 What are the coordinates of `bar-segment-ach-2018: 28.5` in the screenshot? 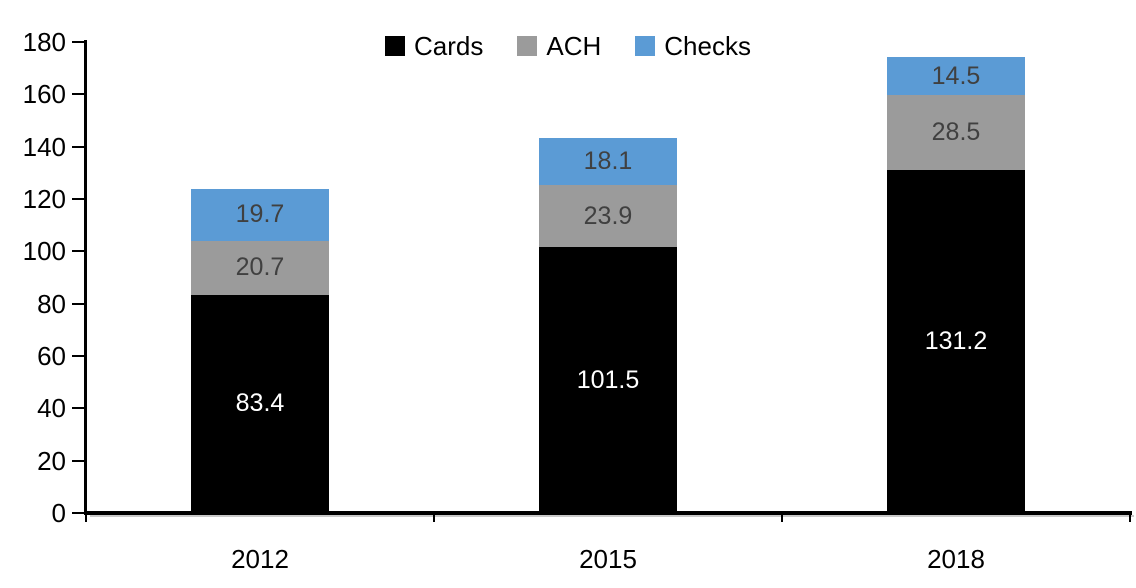 It's located at (956, 132).